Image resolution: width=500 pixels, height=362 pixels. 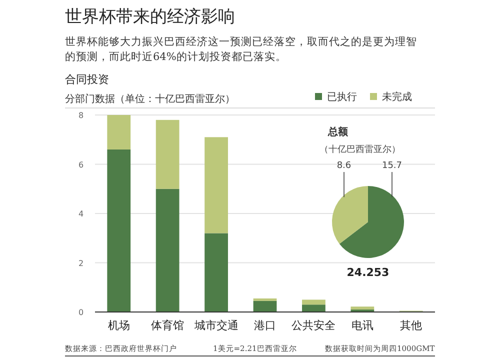 What do you see at coordinates (215, 325) in the screenshot?
I see `x-tick-label: 城市交通` at bounding box center [215, 325].